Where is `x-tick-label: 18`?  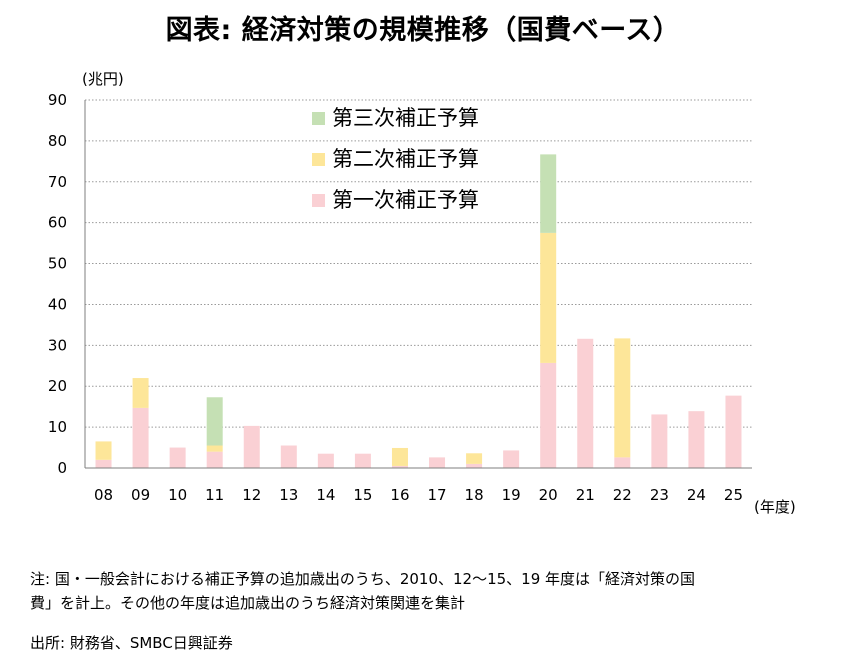
x-tick-label: 18 is located at coordinates (474, 495).